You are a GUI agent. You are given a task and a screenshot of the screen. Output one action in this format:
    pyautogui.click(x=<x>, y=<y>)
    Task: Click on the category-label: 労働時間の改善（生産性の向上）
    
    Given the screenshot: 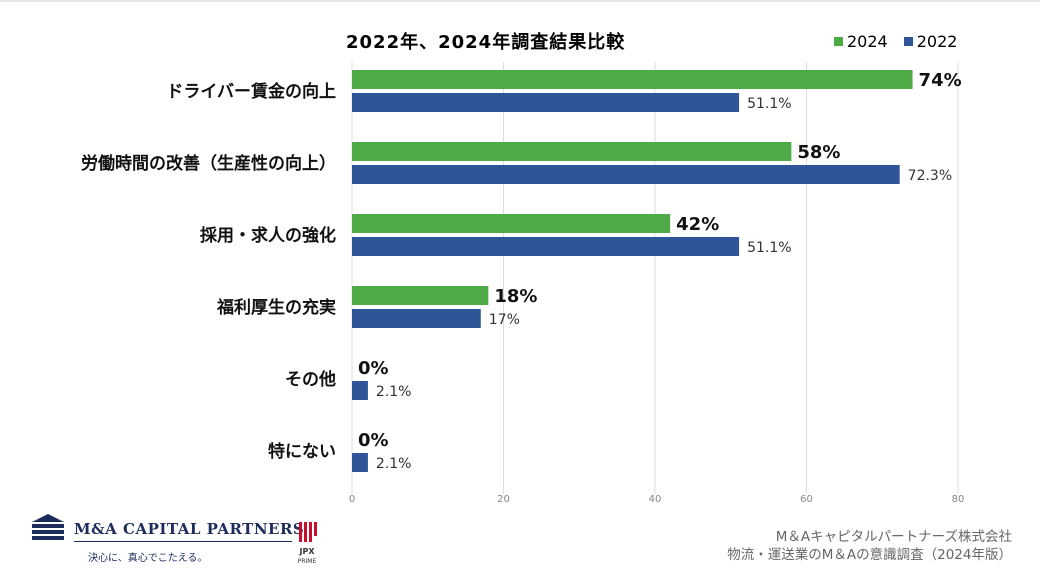 What is the action you would take?
    pyautogui.click(x=208, y=163)
    